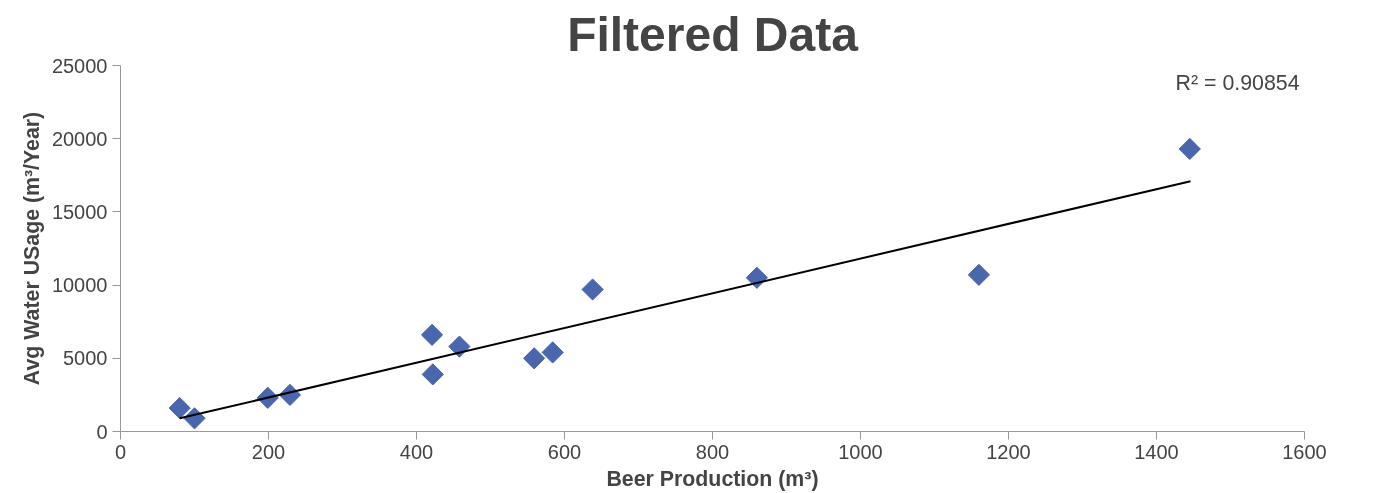 This screenshot has height=493, width=1374. What do you see at coordinates (712, 478) in the screenshot?
I see `x-axis-title: Beer Production (m³)` at bounding box center [712, 478].